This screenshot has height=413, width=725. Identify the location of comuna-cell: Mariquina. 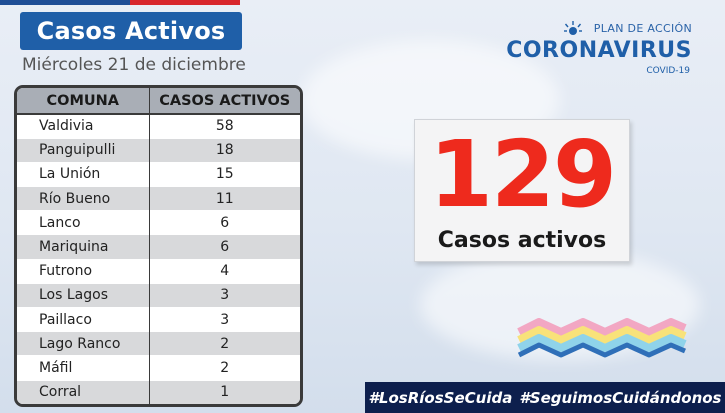
(83, 247).